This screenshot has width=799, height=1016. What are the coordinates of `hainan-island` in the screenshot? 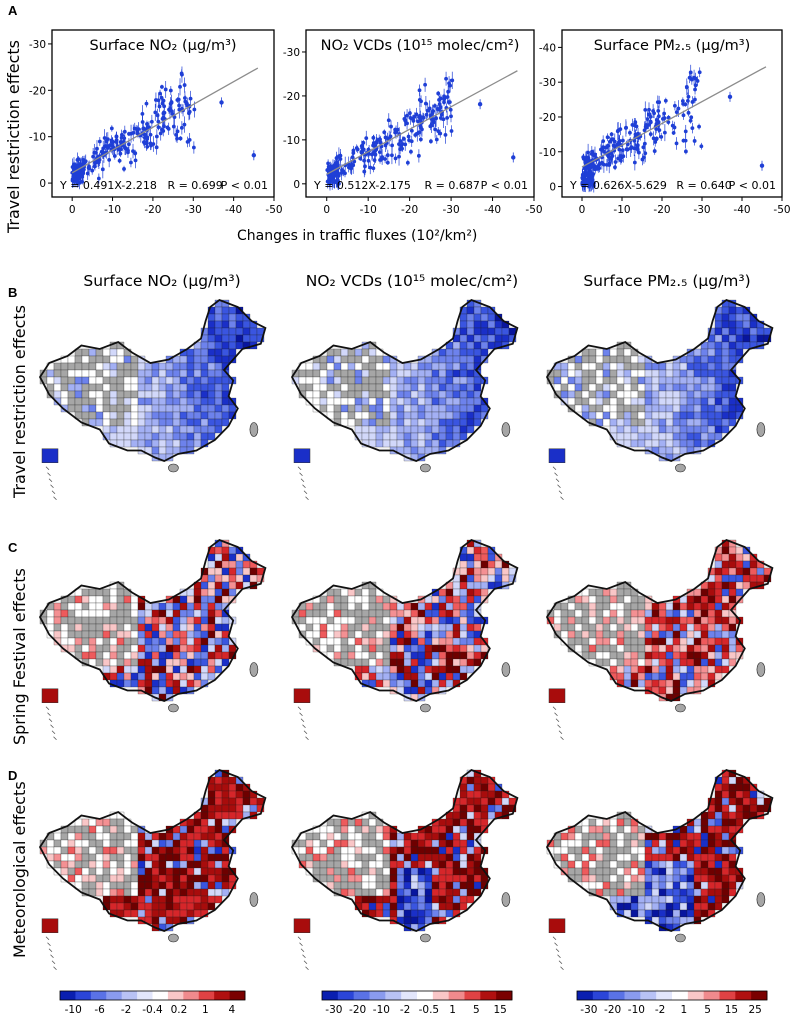 It's located at (173, 708).